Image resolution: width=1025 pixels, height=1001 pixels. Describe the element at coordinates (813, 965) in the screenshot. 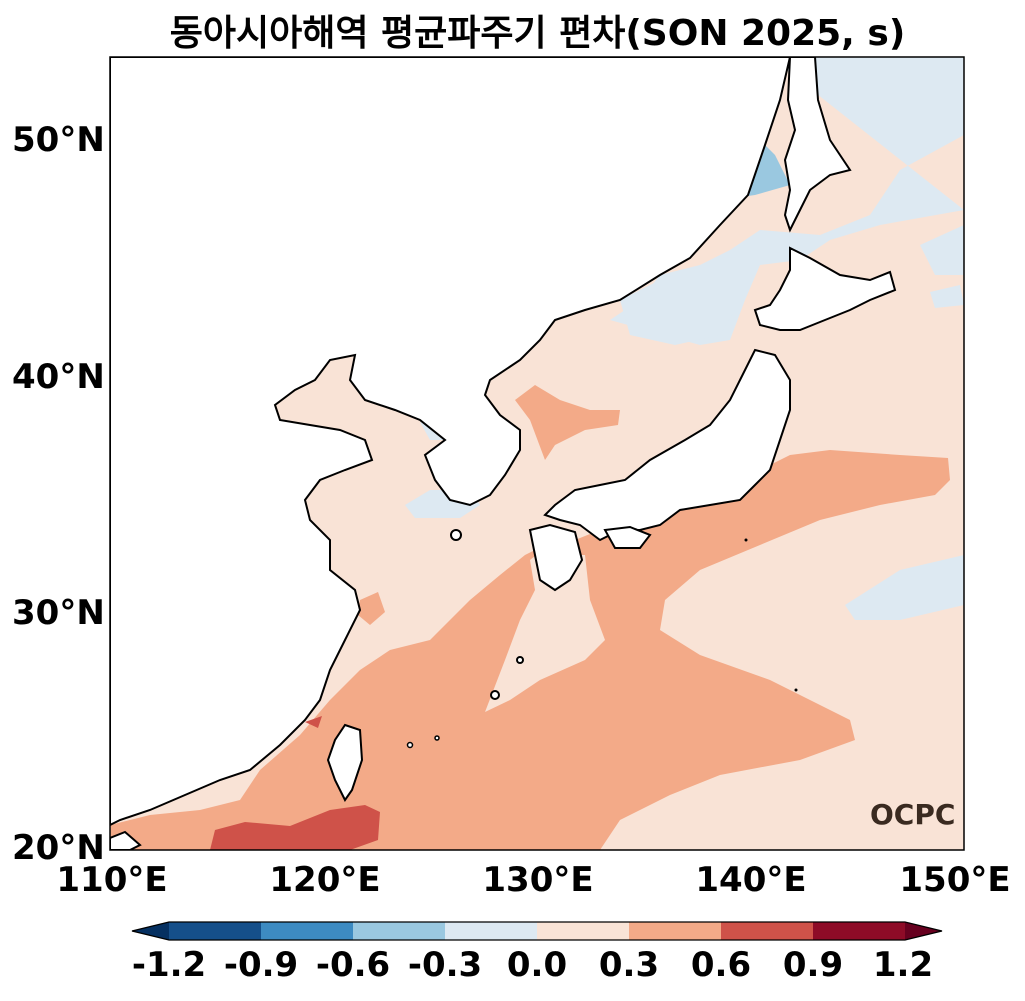

I see `colorbar-tick: 0.9` at that location.